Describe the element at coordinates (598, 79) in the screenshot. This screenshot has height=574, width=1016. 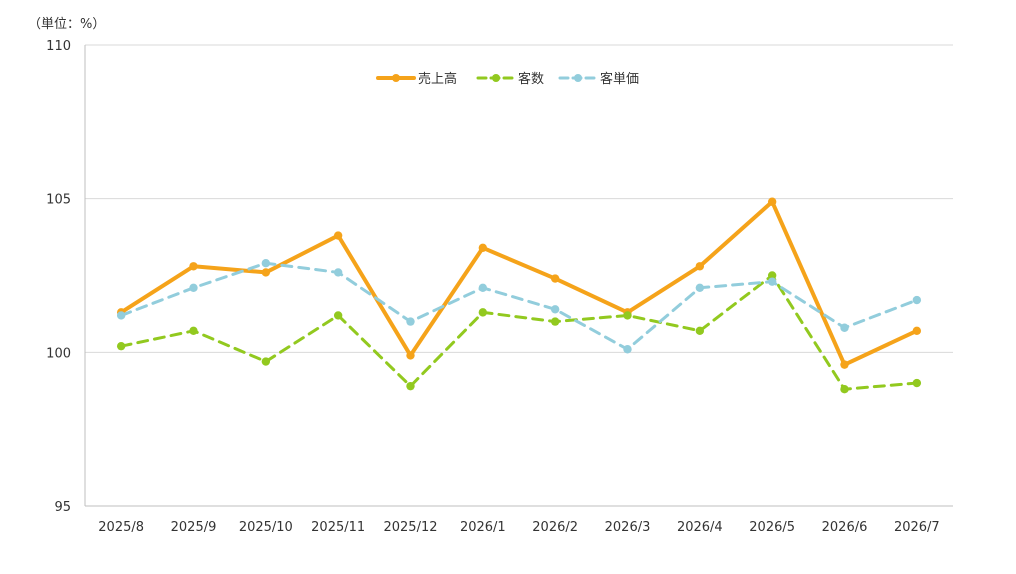
I see `legend-item: 客単価` at that location.